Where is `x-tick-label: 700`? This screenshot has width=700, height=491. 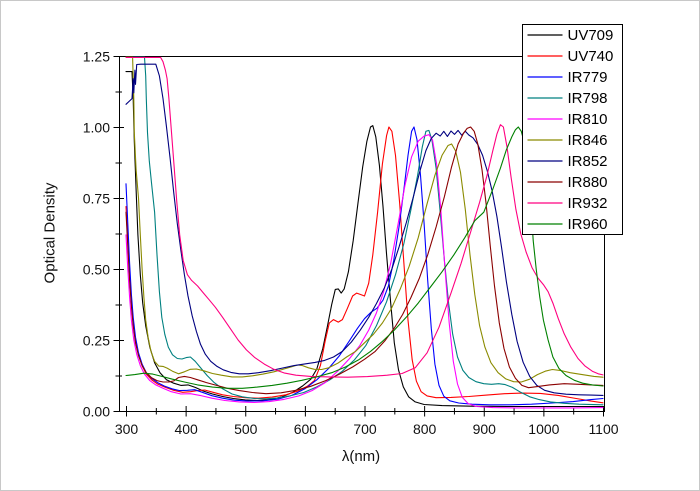 x-tick-label: 700 is located at coordinates (365, 429).